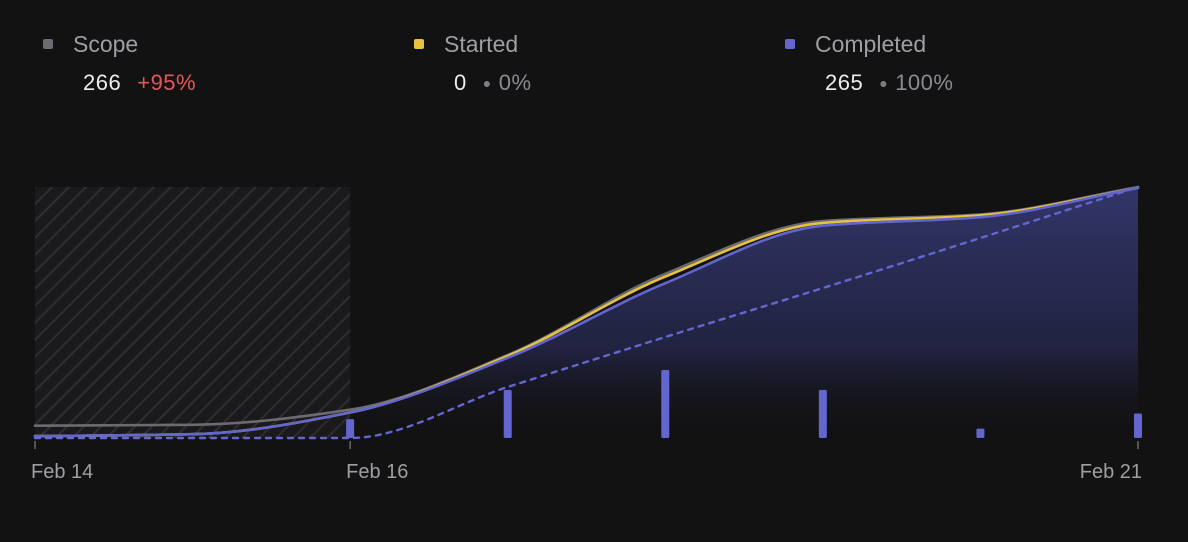 This screenshot has width=1188, height=542. I want to click on completed-swatch, so click(790, 44).